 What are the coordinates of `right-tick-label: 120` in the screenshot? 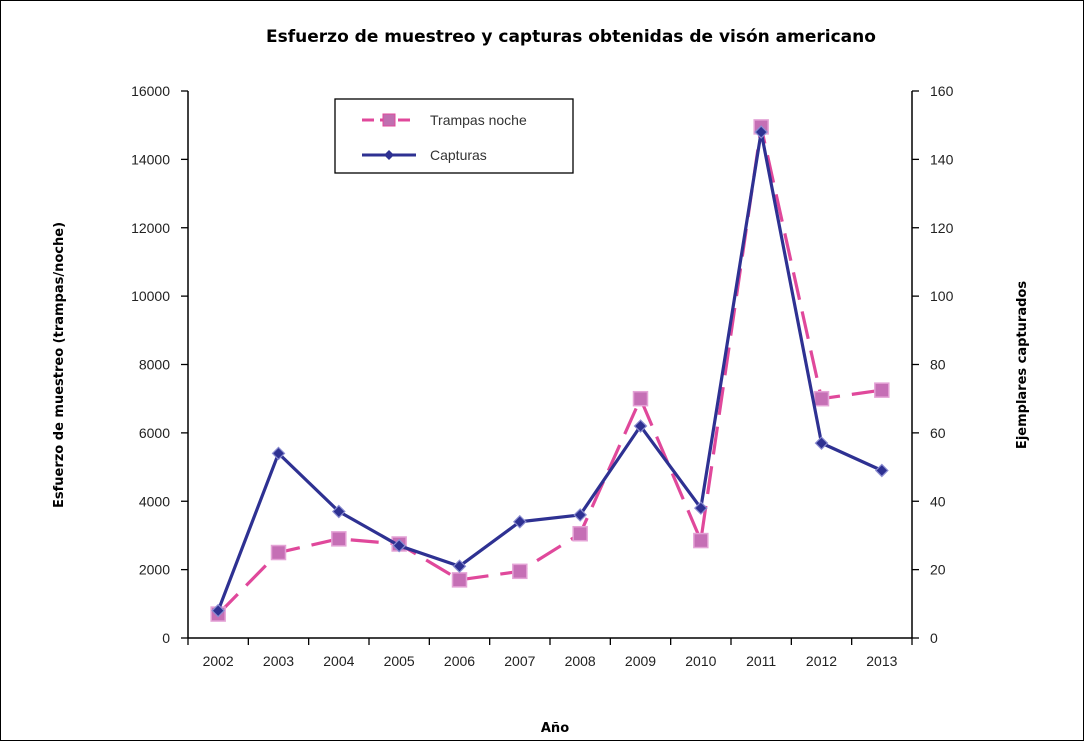 It's located at (942, 228).